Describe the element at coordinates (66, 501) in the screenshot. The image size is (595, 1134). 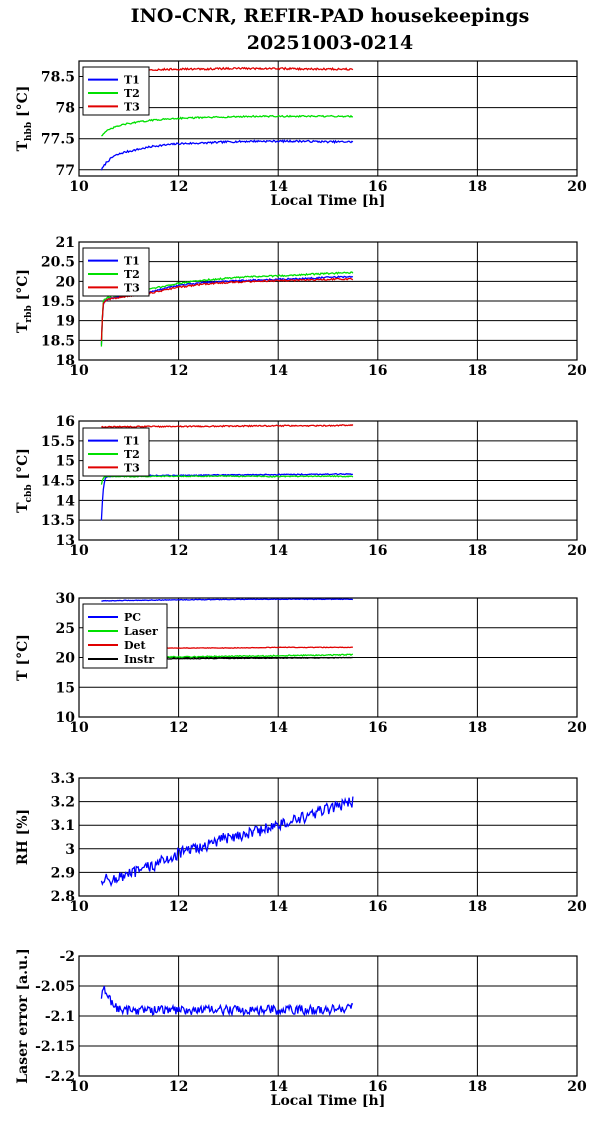
I see `y-tick-label: 14` at that location.